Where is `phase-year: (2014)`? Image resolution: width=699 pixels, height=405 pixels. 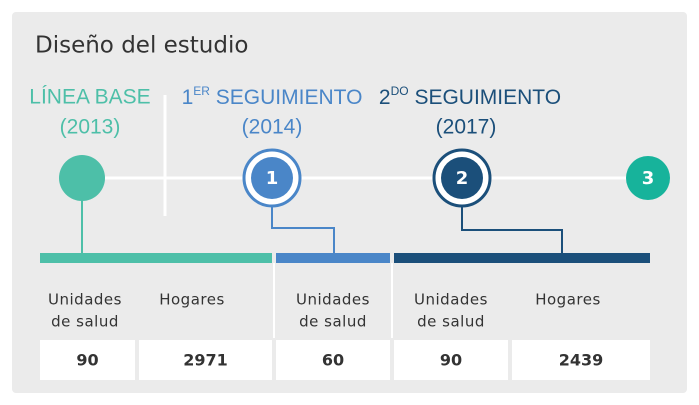 phase-year: (2014) is located at coordinates (272, 127).